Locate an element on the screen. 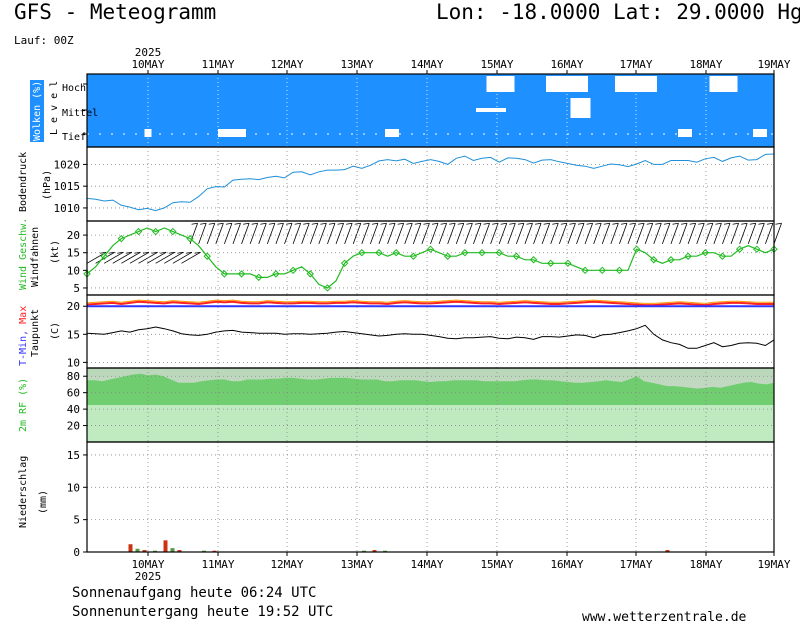  cloud-panel-bg is located at coordinates (430, 110).